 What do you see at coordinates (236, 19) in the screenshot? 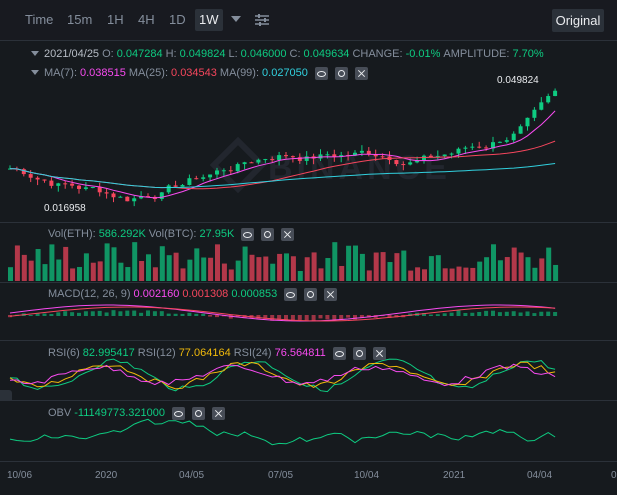
I see `chevron-down-icon` at bounding box center [236, 19].